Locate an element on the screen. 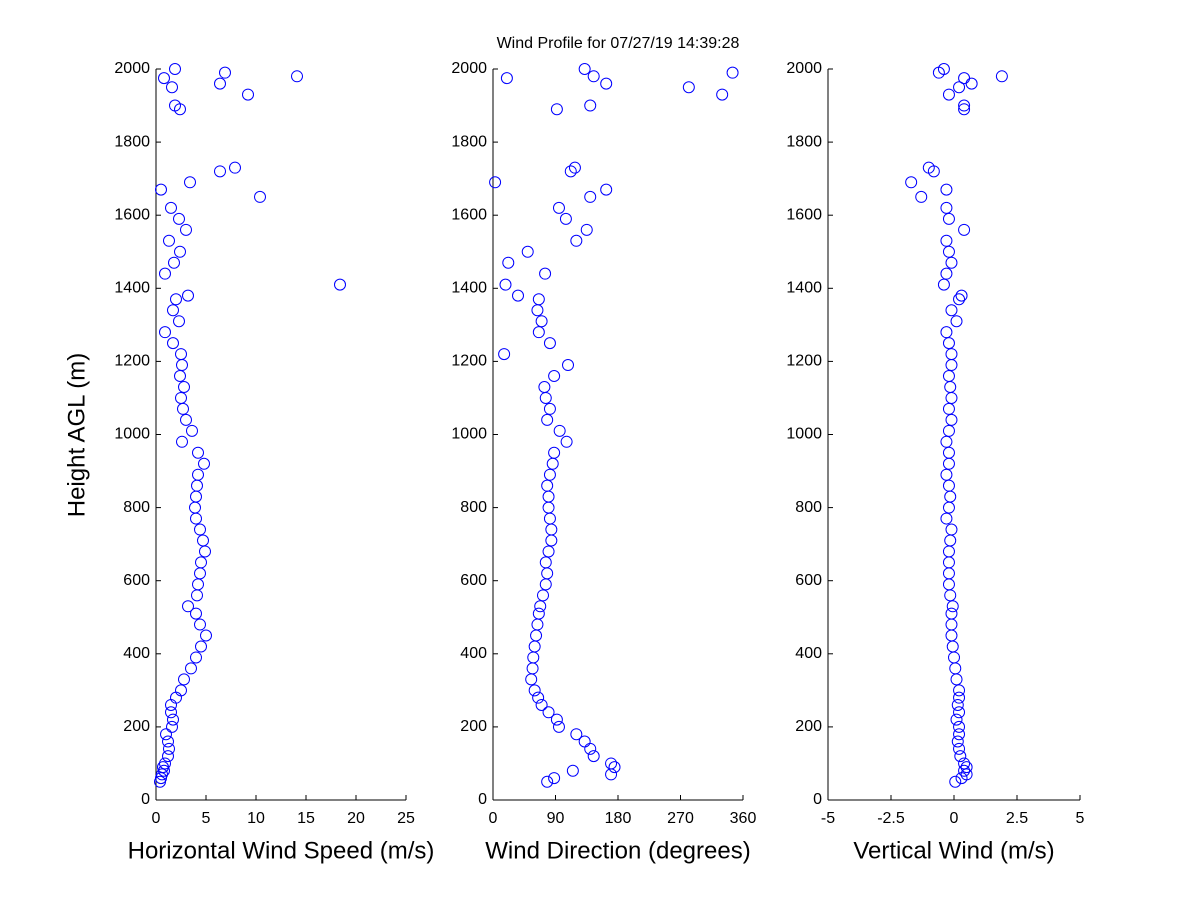 The image size is (1200, 900). x-tick-label: 5 is located at coordinates (1080, 818).